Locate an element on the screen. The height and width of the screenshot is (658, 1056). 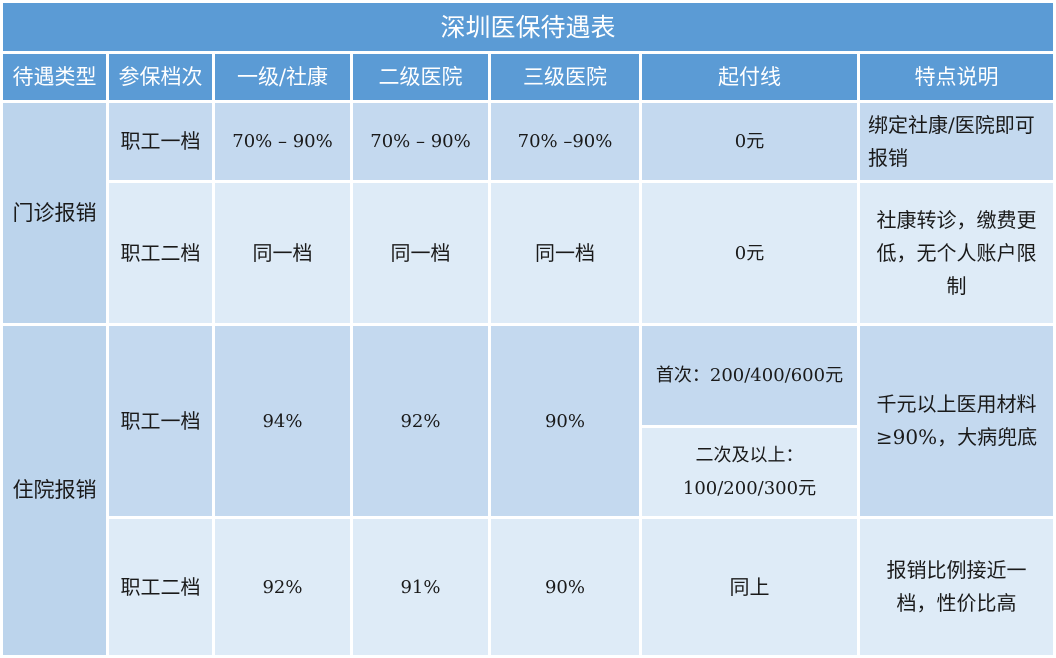
header-note: 特点说明 is located at coordinates (957, 77).